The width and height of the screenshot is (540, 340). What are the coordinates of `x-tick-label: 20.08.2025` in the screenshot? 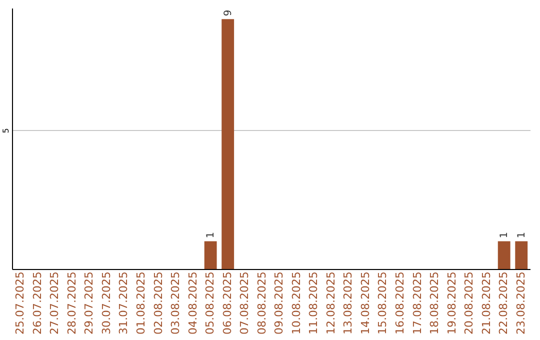 It's located at (469, 303).